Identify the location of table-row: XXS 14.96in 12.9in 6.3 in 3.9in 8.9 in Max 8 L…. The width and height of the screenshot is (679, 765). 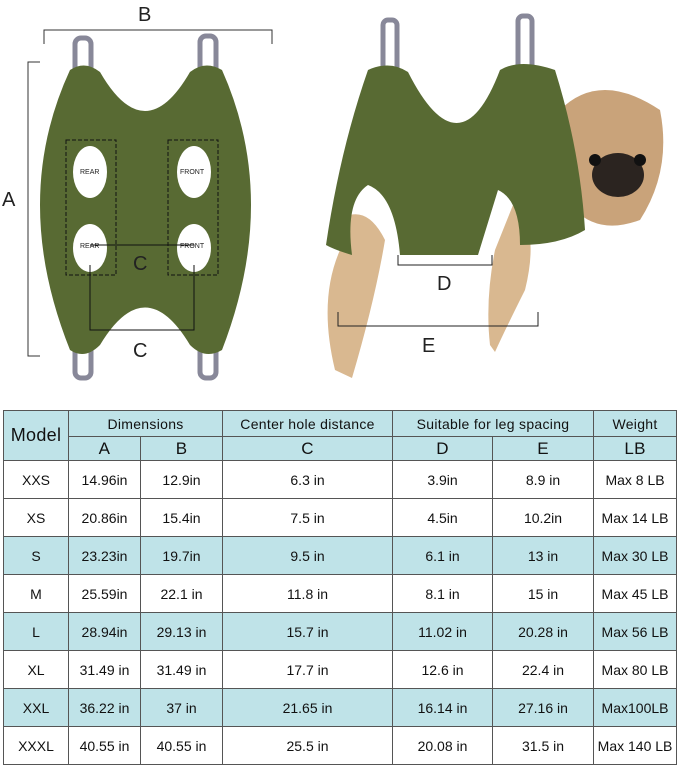
(340, 479).